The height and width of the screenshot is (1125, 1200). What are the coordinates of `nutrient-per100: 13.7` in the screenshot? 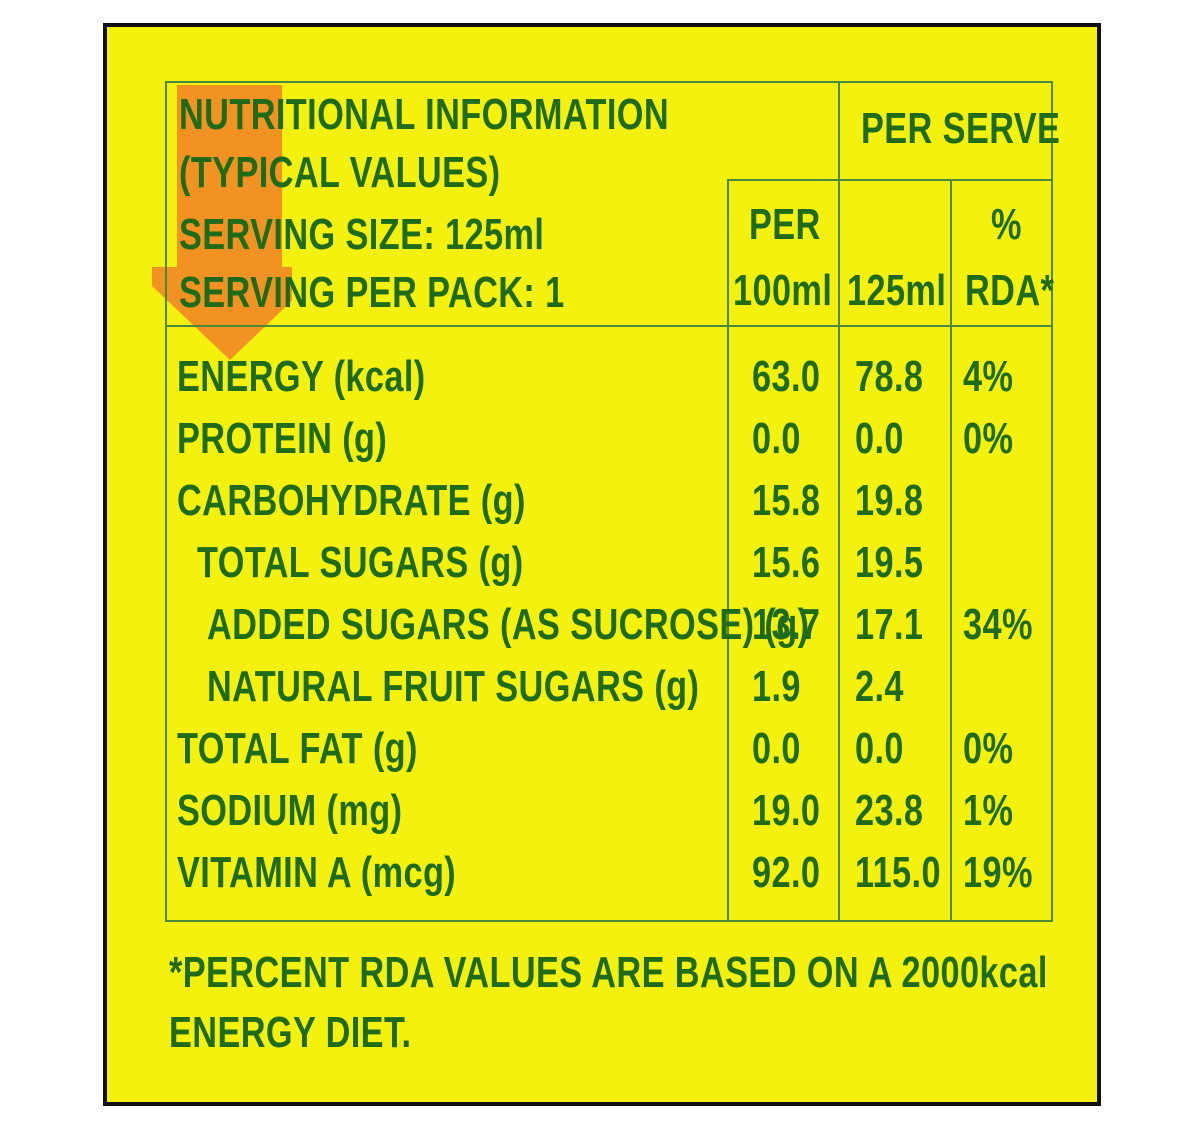 It's located at (786, 624).